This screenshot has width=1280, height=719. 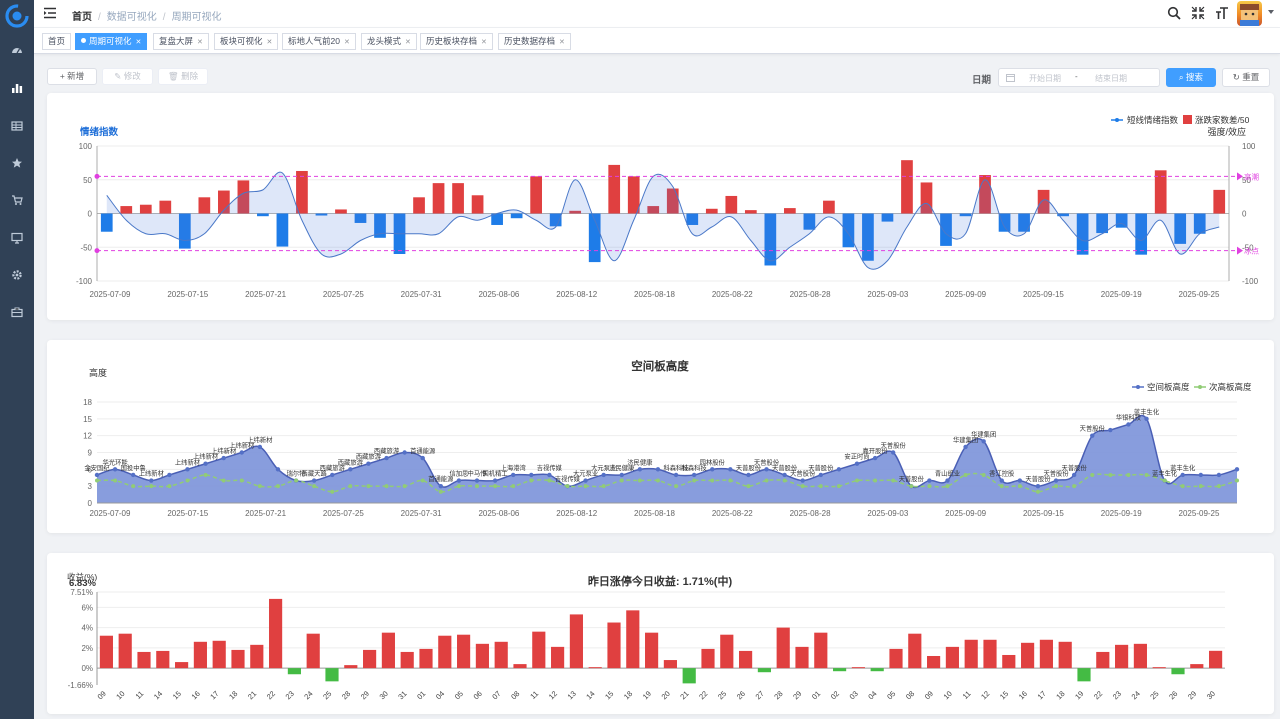 What do you see at coordinates (1138, 387) in the screenshot?
I see `legend-dot-height` at bounding box center [1138, 387].